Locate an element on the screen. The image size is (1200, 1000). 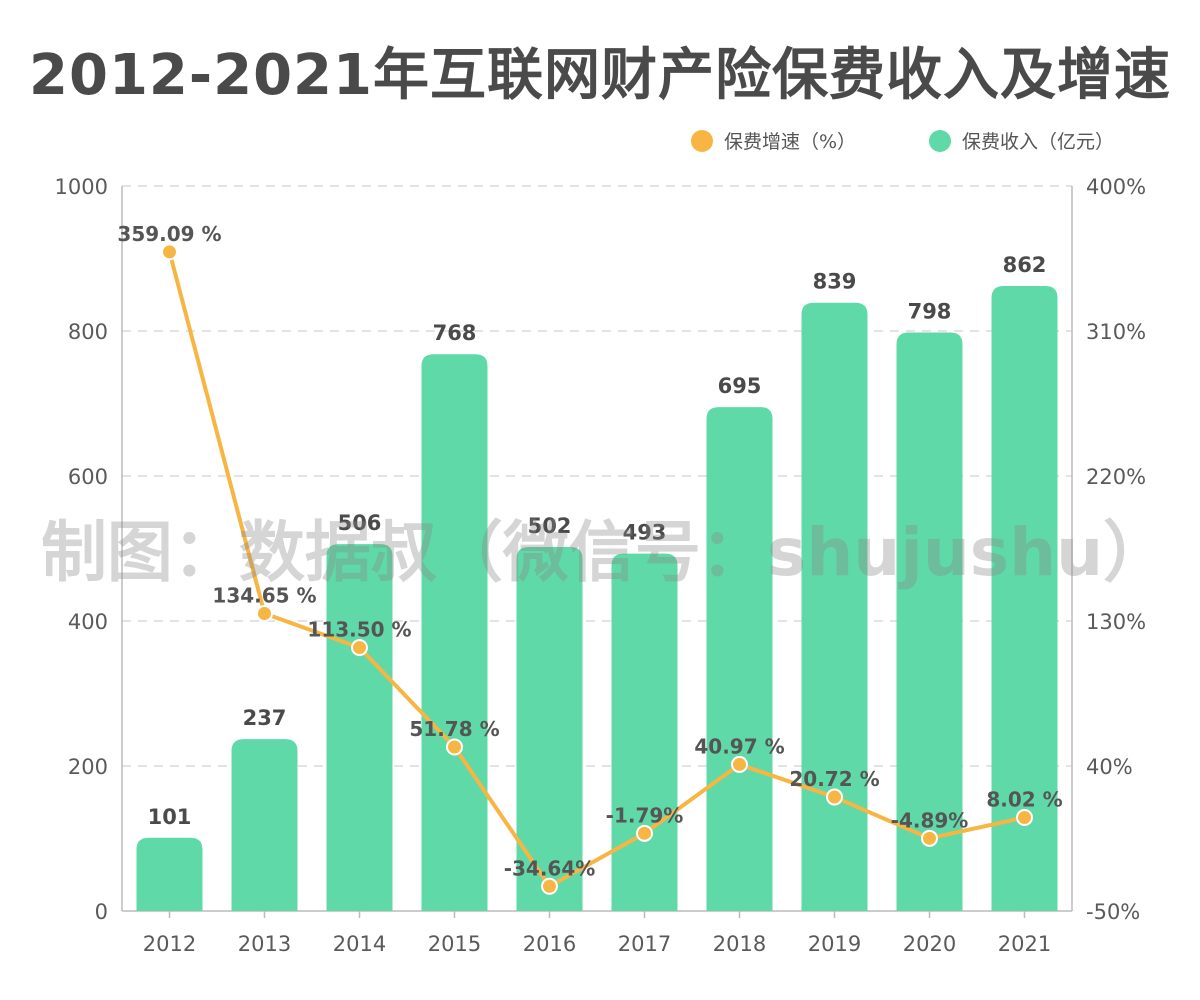
x-tick-label: 2016 is located at coordinates (549, 944).